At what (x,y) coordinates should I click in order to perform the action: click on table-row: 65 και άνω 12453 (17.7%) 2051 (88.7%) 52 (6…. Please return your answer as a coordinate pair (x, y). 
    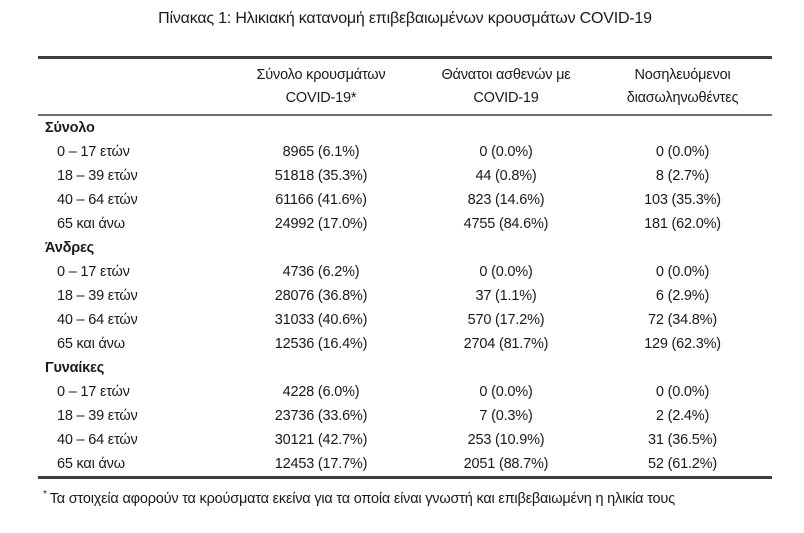
    Looking at the image, I should click on (405, 465).